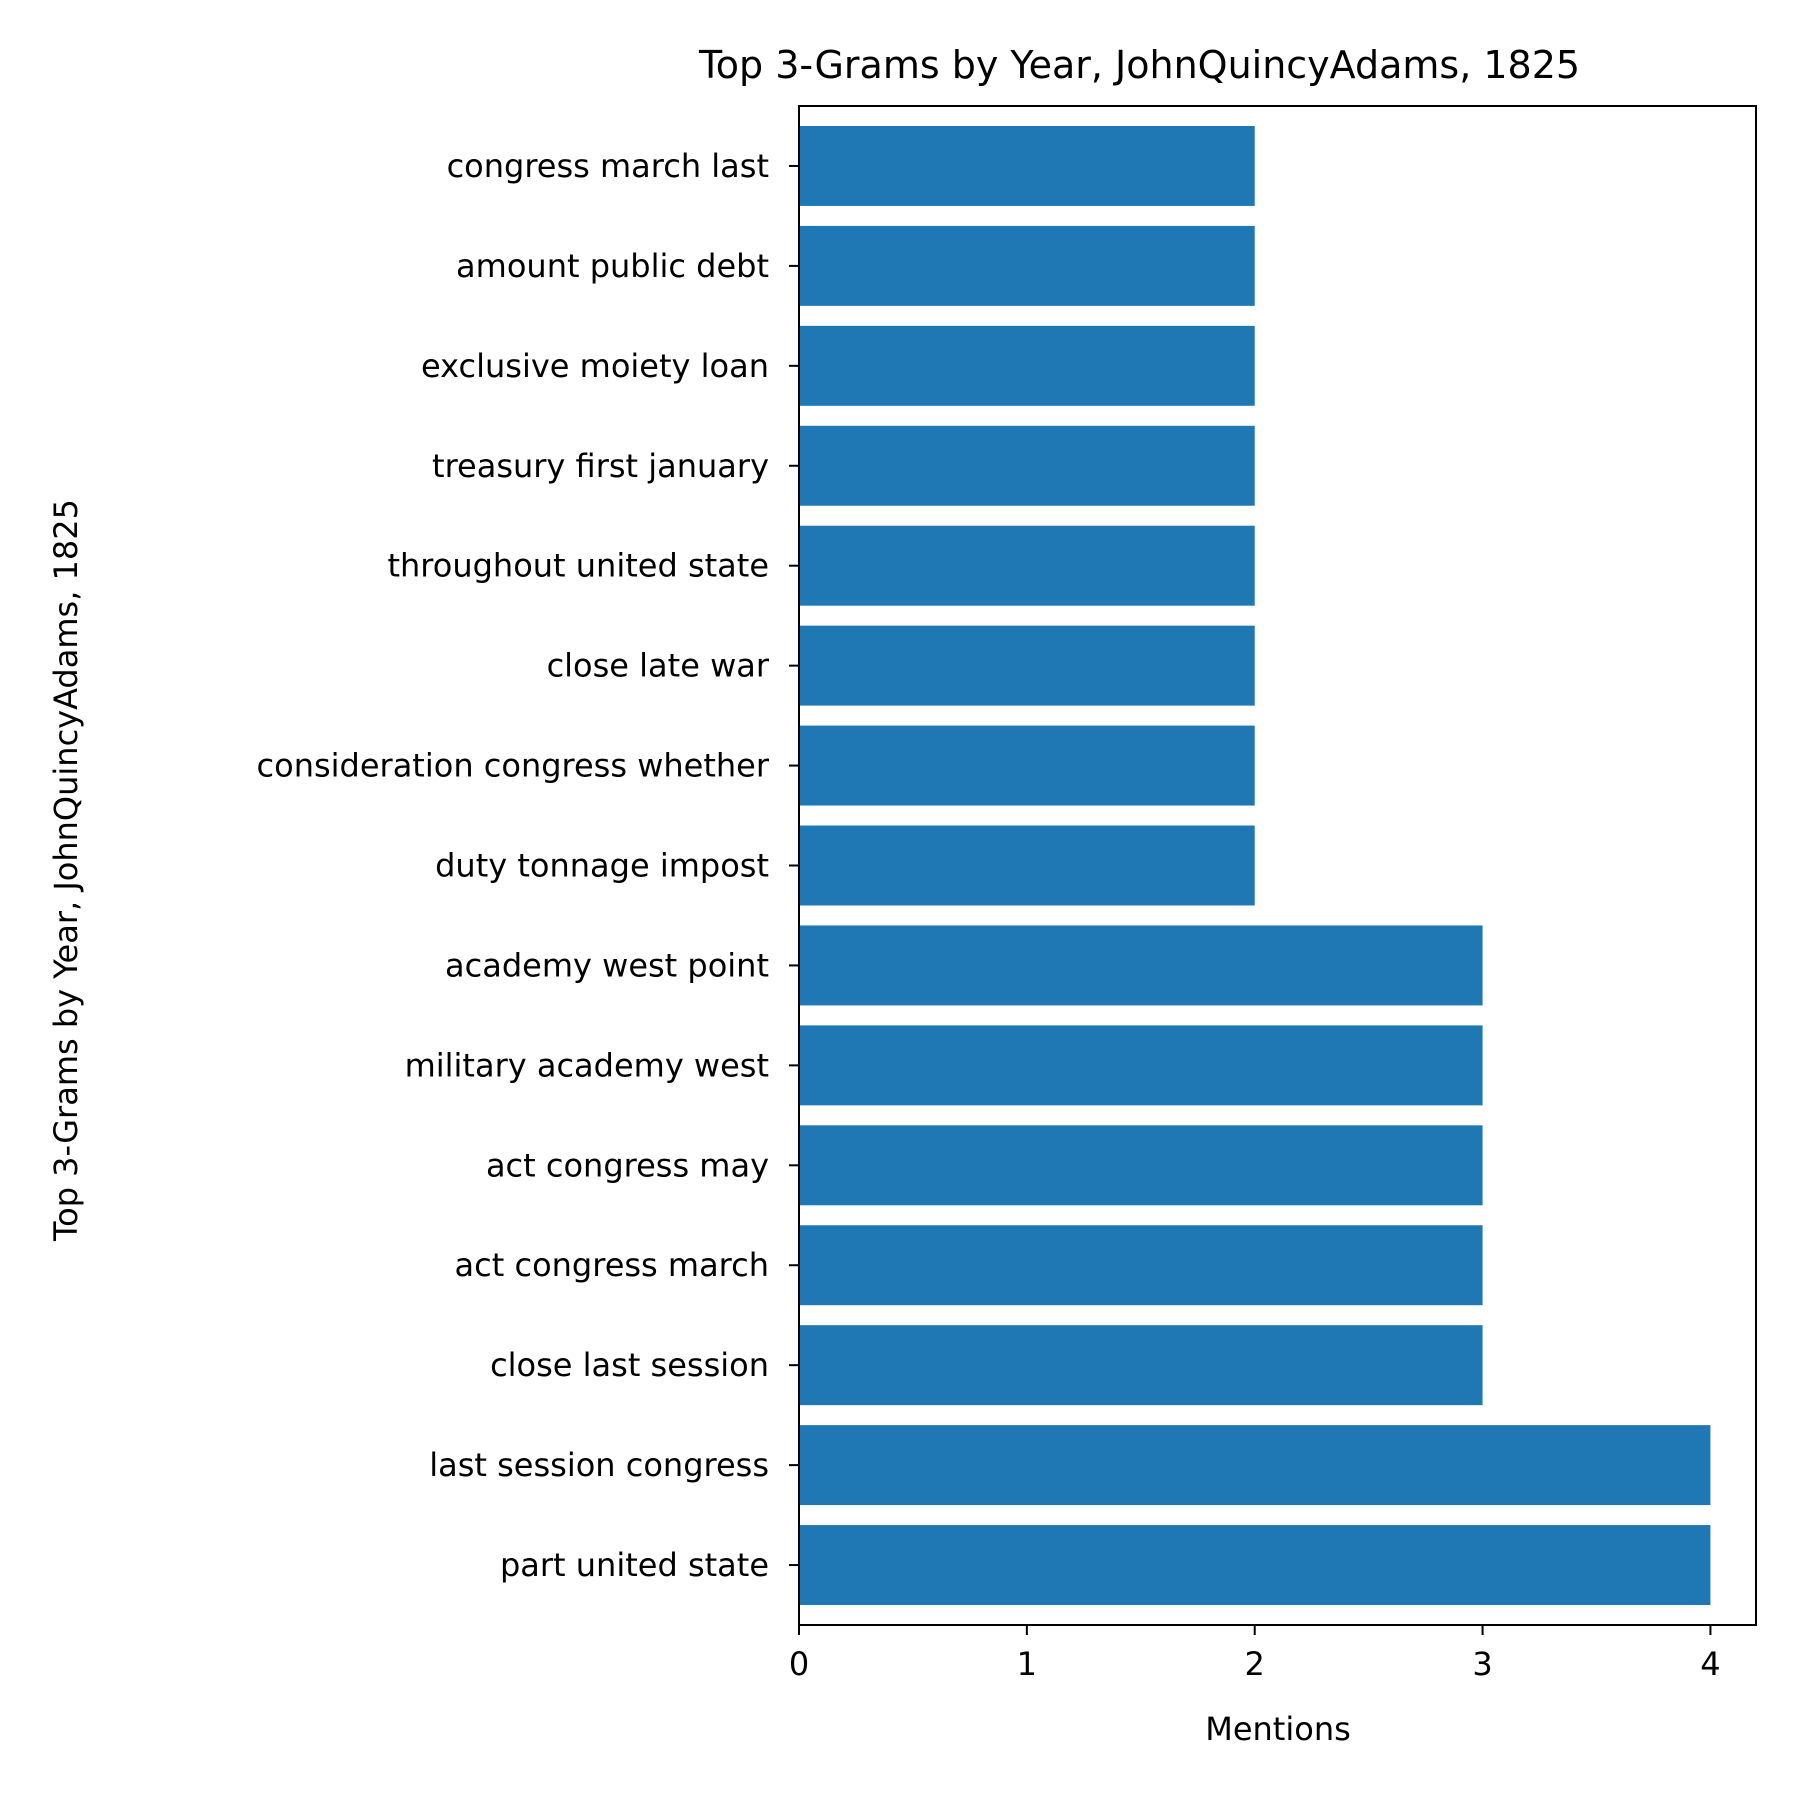 The image size is (1800, 1804). Describe the element at coordinates (599, 1465) in the screenshot. I see `y-tick-label: last session congress` at that location.